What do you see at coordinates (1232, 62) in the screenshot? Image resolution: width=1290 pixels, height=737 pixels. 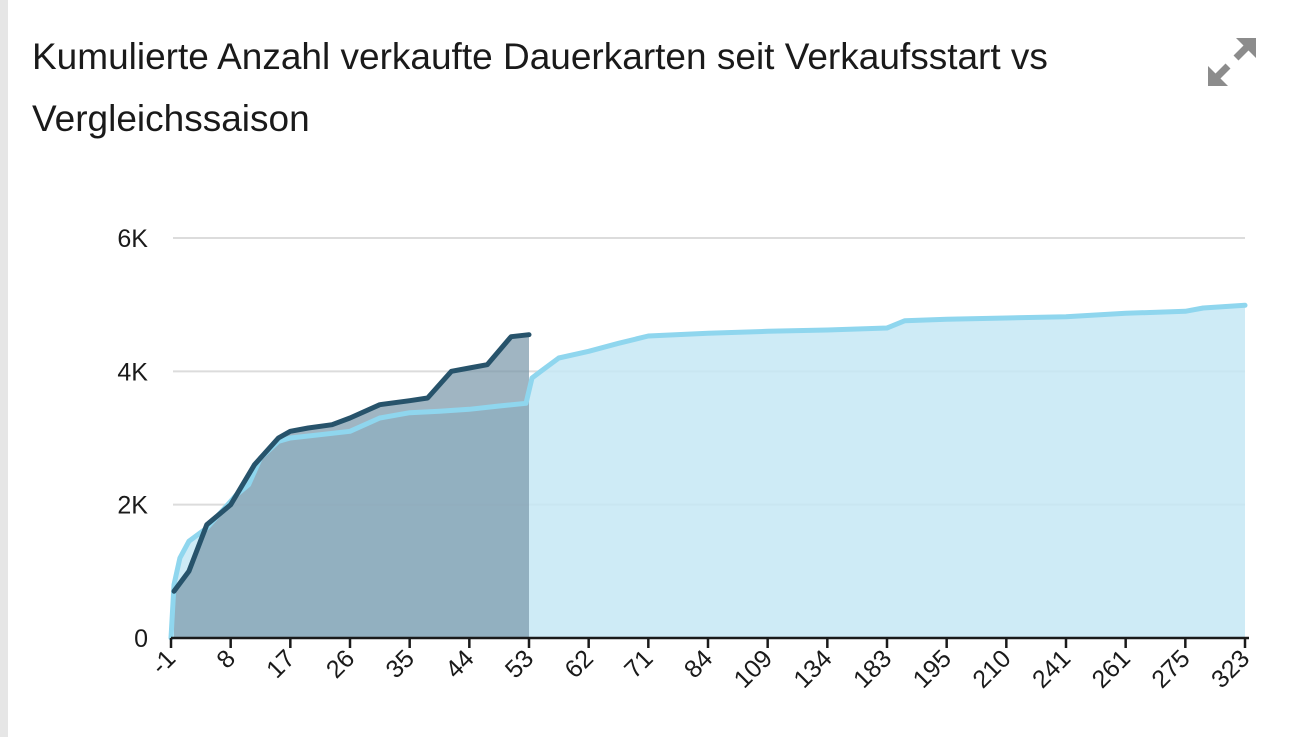 I see `expand-arrows-icon` at bounding box center [1232, 62].